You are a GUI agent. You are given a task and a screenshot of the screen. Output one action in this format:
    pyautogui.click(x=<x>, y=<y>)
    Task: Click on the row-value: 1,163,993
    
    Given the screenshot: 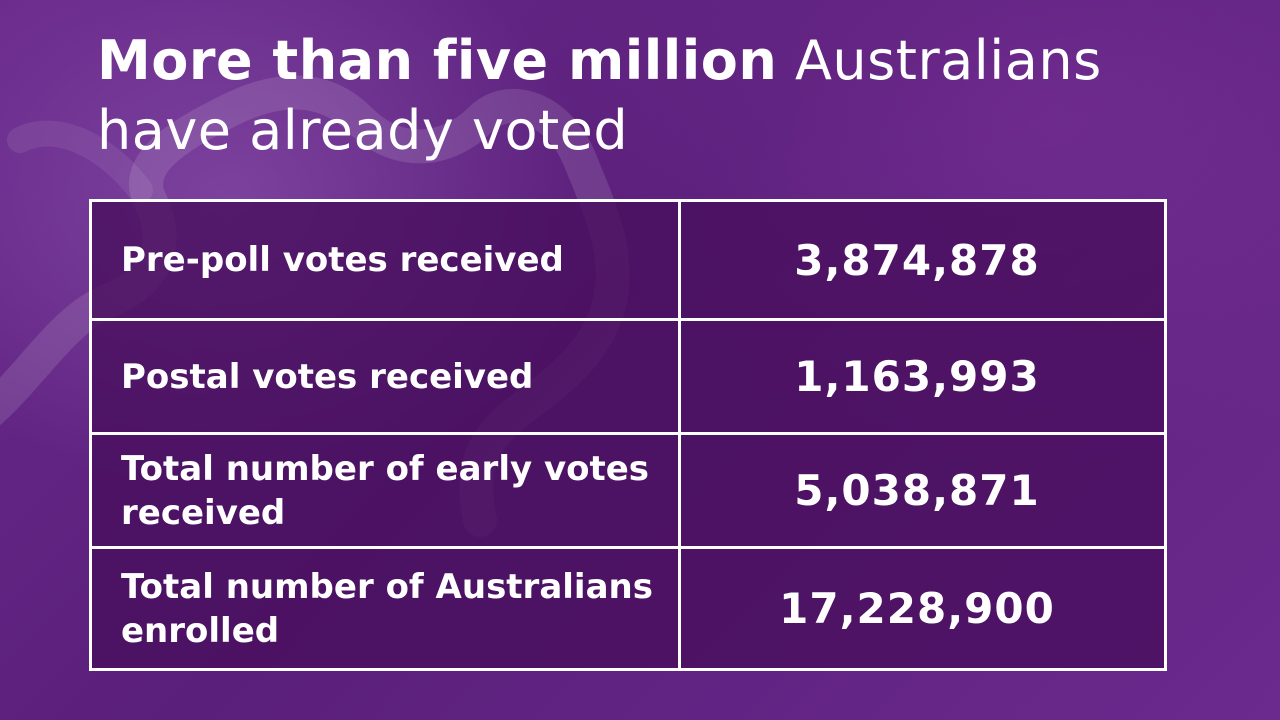 What is the action you would take?
    pyautogui.click(x=922, y=376)
    